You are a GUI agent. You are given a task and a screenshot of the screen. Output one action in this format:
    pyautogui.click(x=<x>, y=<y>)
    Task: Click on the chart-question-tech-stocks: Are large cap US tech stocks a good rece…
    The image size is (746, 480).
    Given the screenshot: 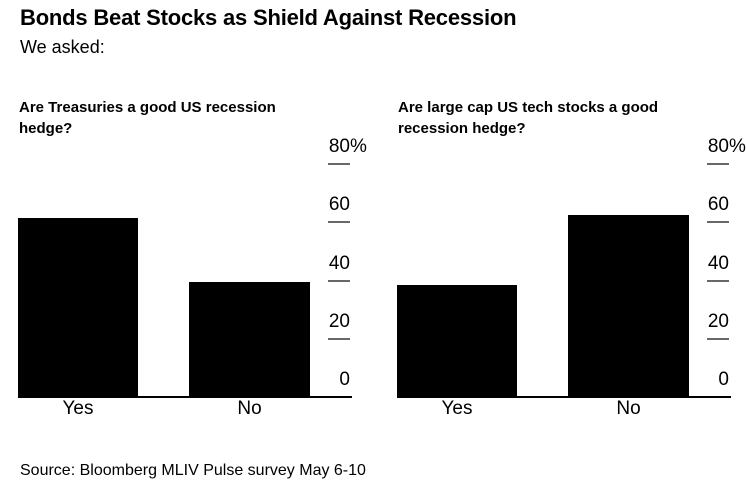 What is the action you would take?
    pyautogui.click(x=528, y=118)
    